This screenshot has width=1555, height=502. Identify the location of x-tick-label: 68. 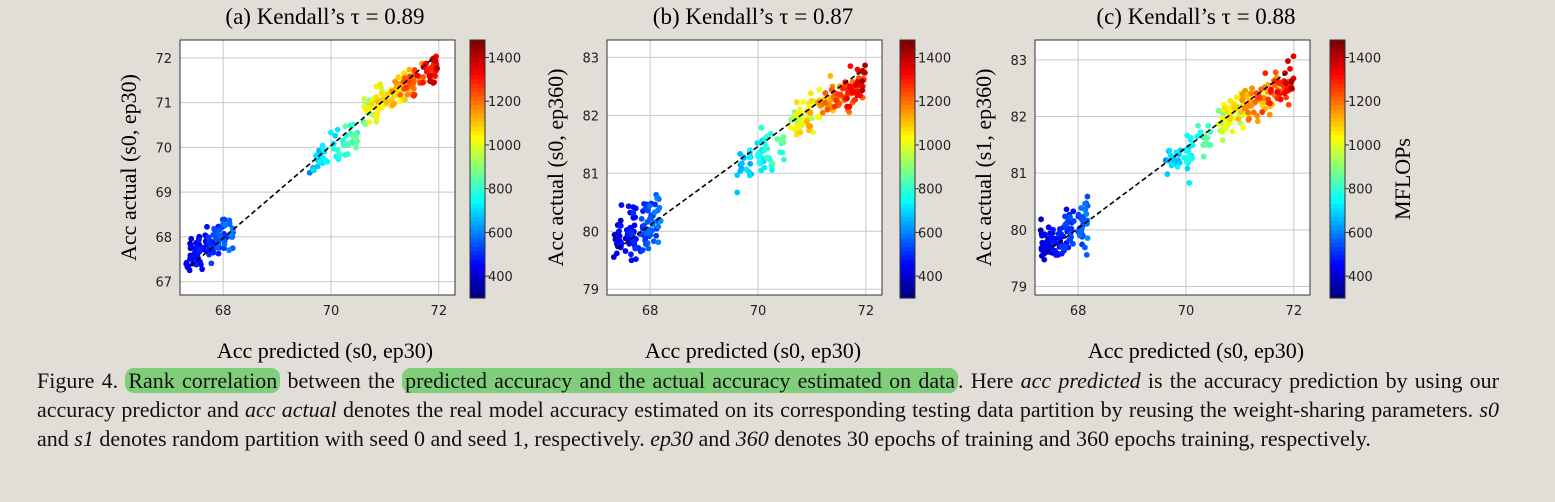
(1078, 311).